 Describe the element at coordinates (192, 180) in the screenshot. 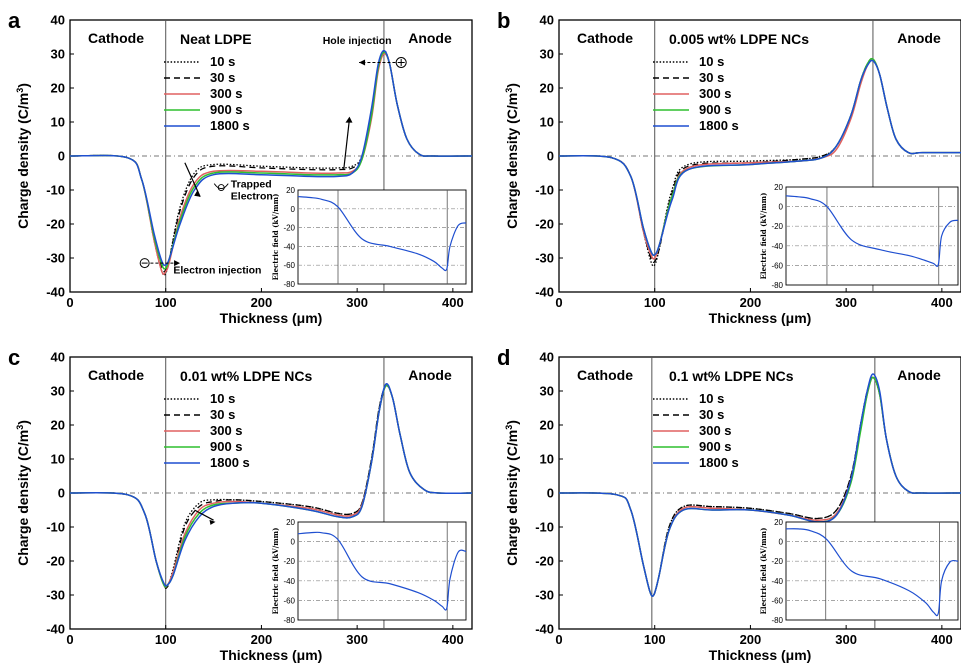

I see `shift-arrow-trap` at that location.